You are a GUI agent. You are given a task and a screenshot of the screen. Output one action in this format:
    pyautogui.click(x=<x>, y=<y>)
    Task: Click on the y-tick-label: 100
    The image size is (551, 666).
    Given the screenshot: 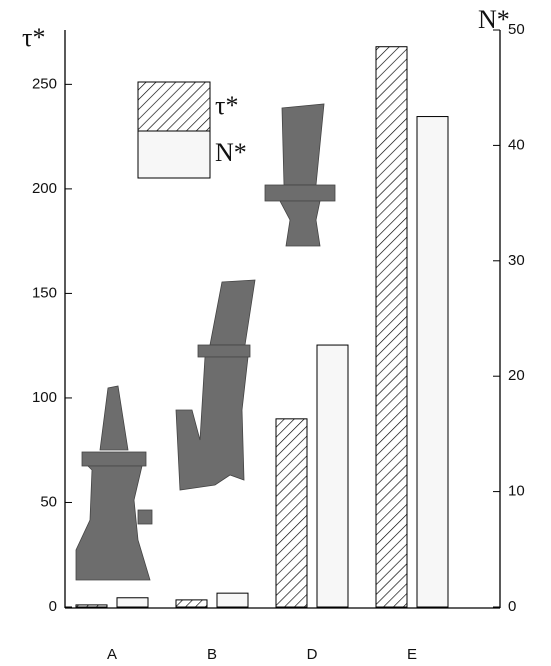 What is the action you would take?
    pyautogui.click(x=44, y=397)
    